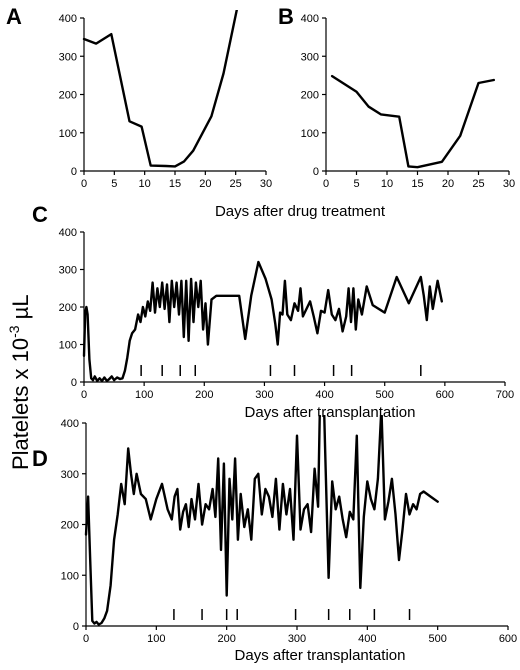 Image resolution: width=520 pixels, height=670 pixels. I want to click on series-line-c, so click(262, 321).